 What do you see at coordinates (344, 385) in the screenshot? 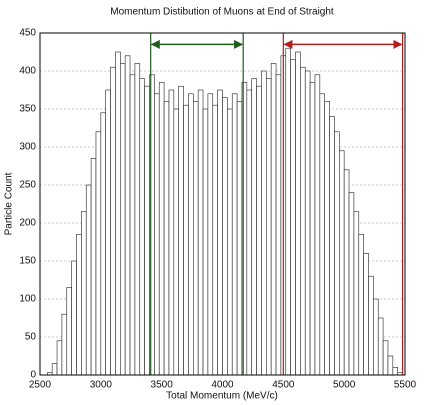
I see `x-tick-label: 5000` at bounding box center [344, 385].